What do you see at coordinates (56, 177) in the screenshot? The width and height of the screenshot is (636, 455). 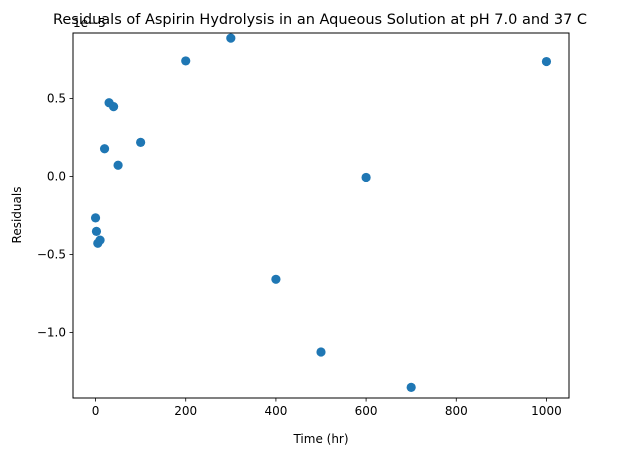 I see `y-tick-label: 0.0` at bounding box center [56, 177].